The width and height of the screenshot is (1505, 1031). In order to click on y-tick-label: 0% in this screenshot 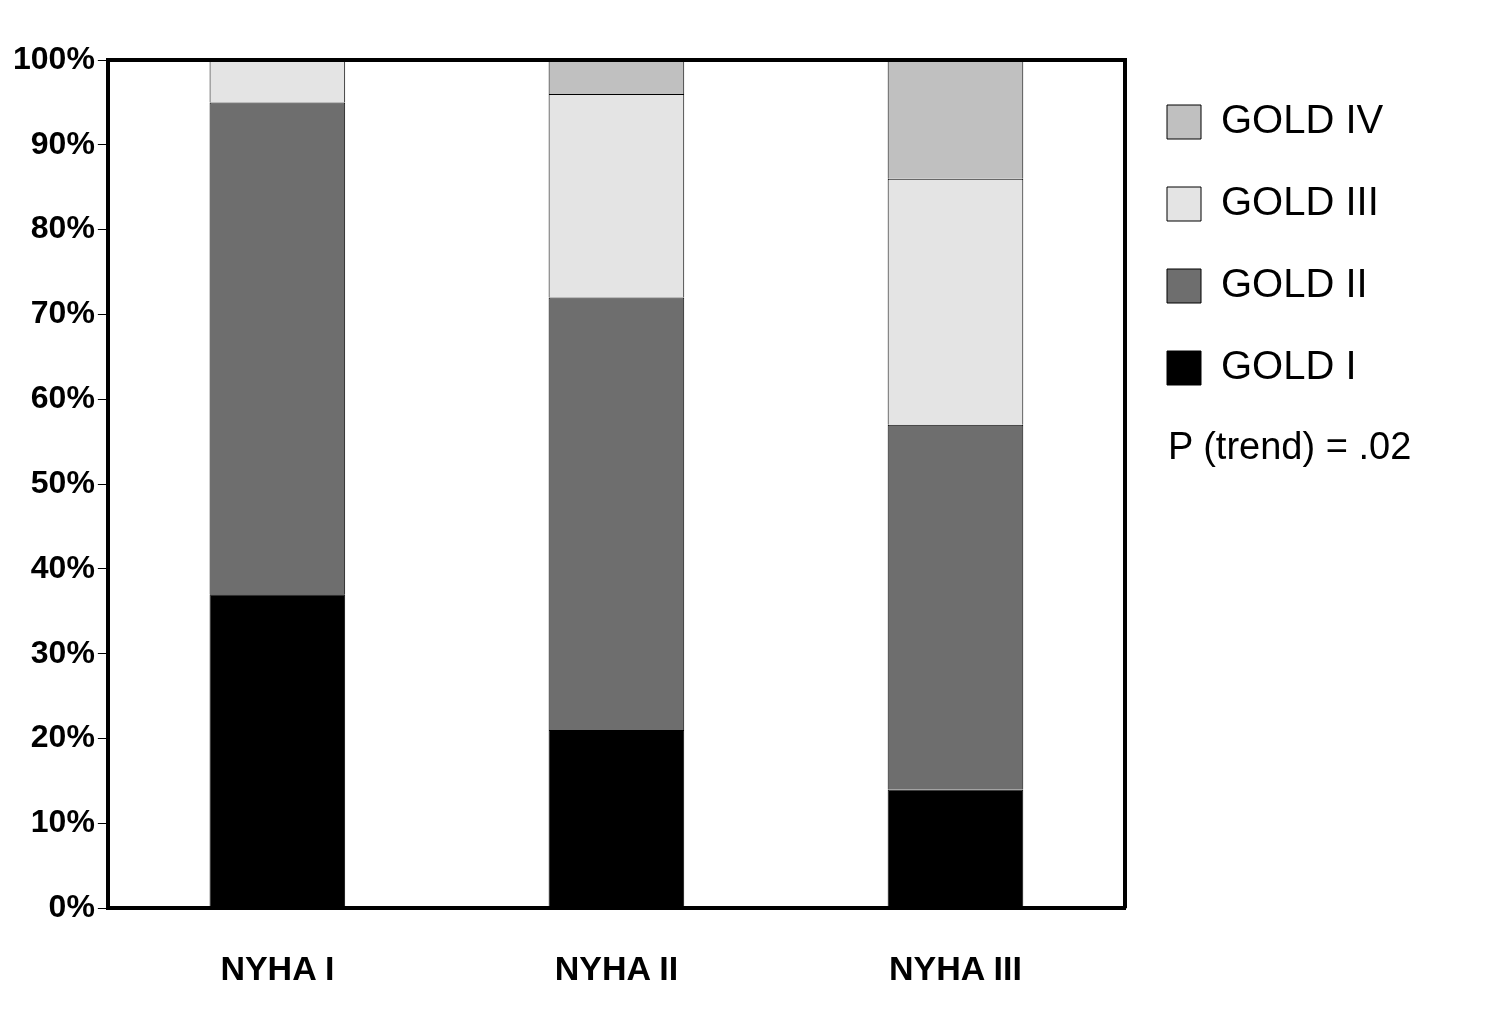, I will do `click(71, 906)`.